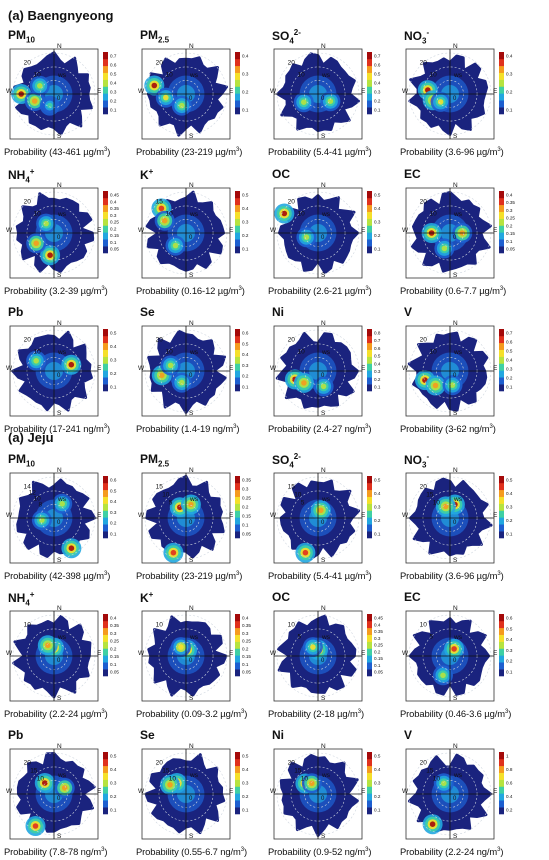 The height and width of the screenshot is (860, 549). I want to click on caption-close: ), so click(494, 428).